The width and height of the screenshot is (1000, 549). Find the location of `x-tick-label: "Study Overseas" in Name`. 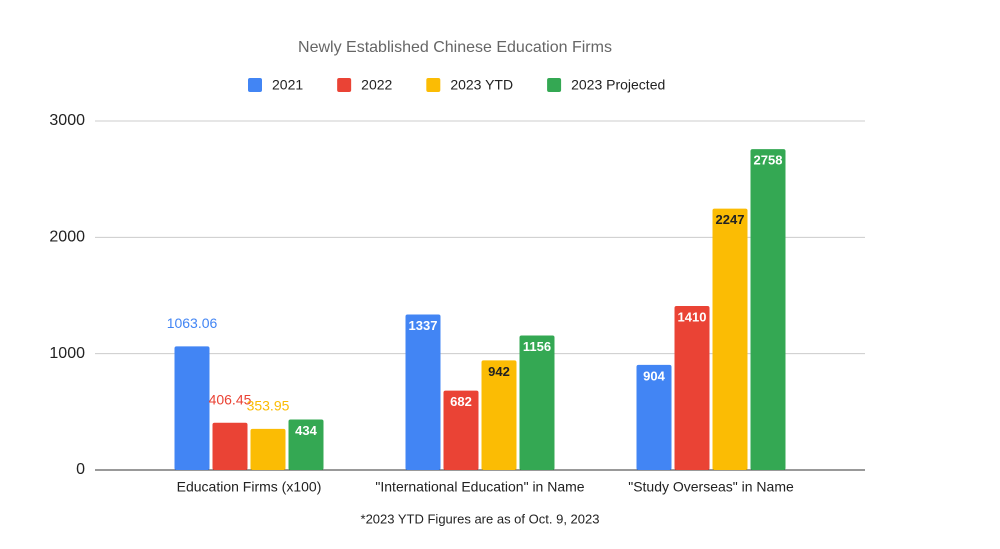

x-tick-label: "Study Overseas" in Name is located at coordinates (711, 487).